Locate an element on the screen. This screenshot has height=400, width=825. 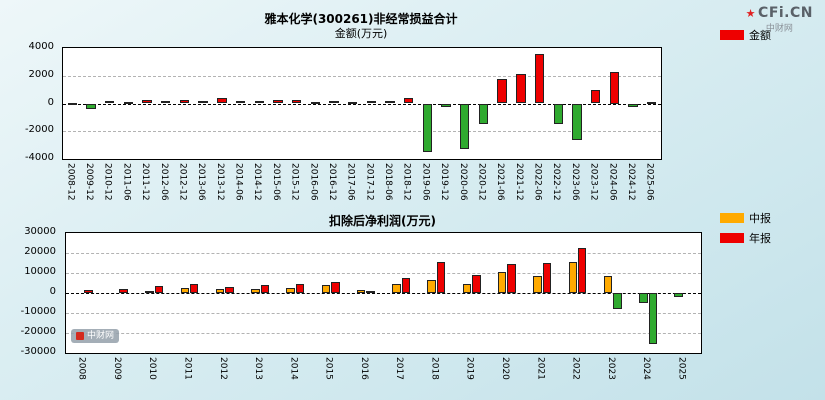
star-icon: ★ is located at coordinates (751, 13).